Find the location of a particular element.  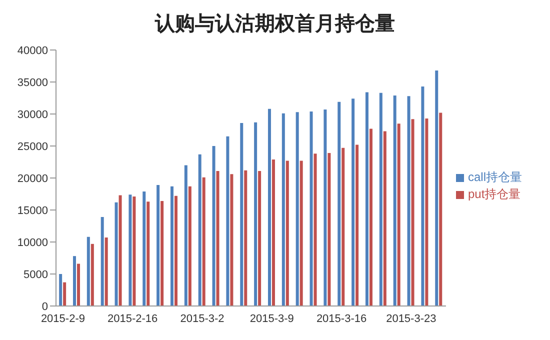

x-tick-label: 2015-3-16 is located at coordinates (341, 318).